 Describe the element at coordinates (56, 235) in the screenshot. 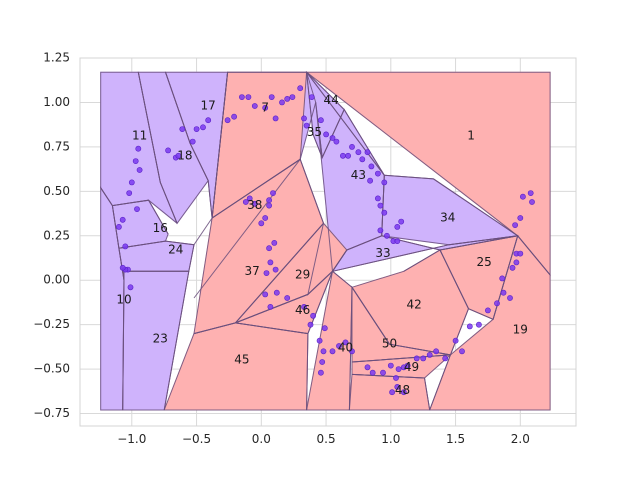

I see `y-tick-label: 0.25` at that location.